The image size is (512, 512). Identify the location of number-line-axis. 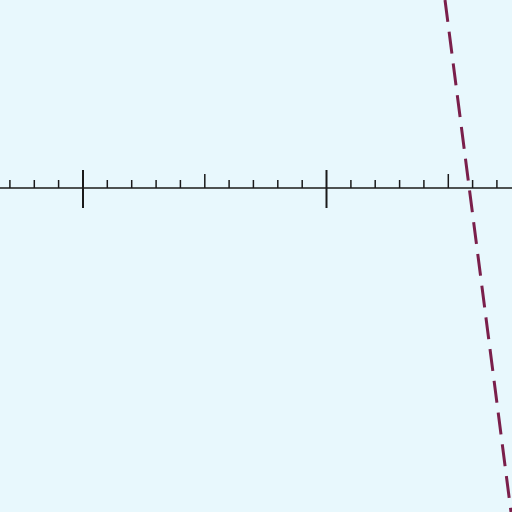
(256, 189).